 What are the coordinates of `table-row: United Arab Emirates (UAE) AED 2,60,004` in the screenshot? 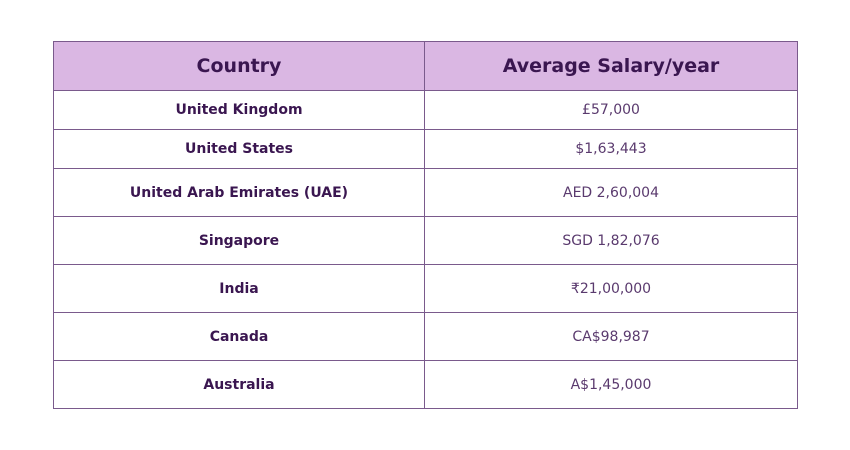 It's located at (425, 192).